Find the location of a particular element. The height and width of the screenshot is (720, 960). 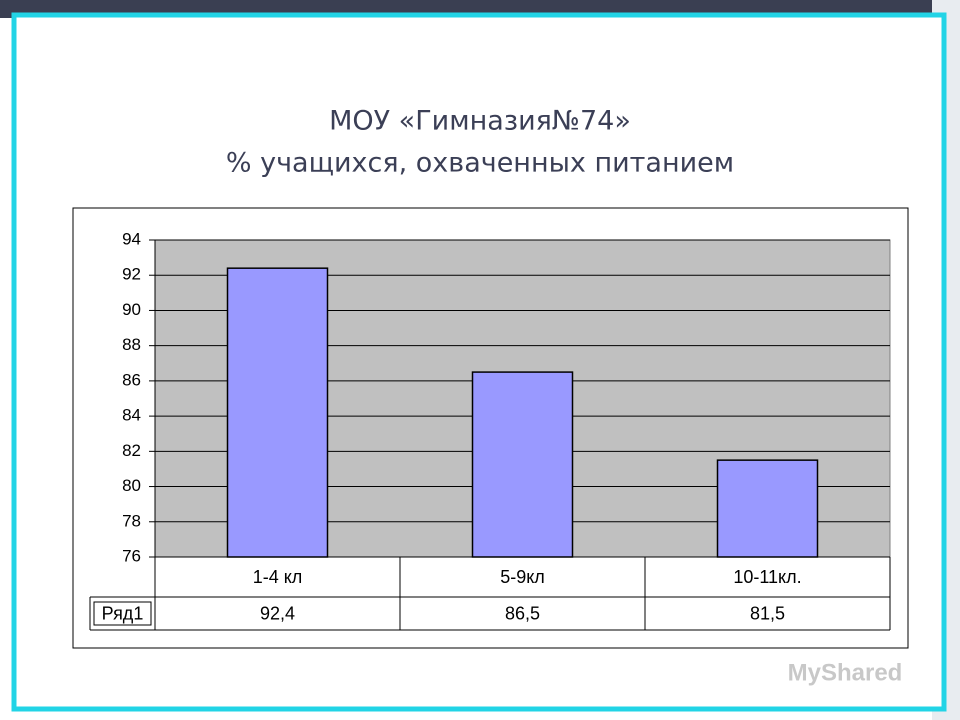

x-tick-label: 1-4 кл is located at coordinates (278, 577).